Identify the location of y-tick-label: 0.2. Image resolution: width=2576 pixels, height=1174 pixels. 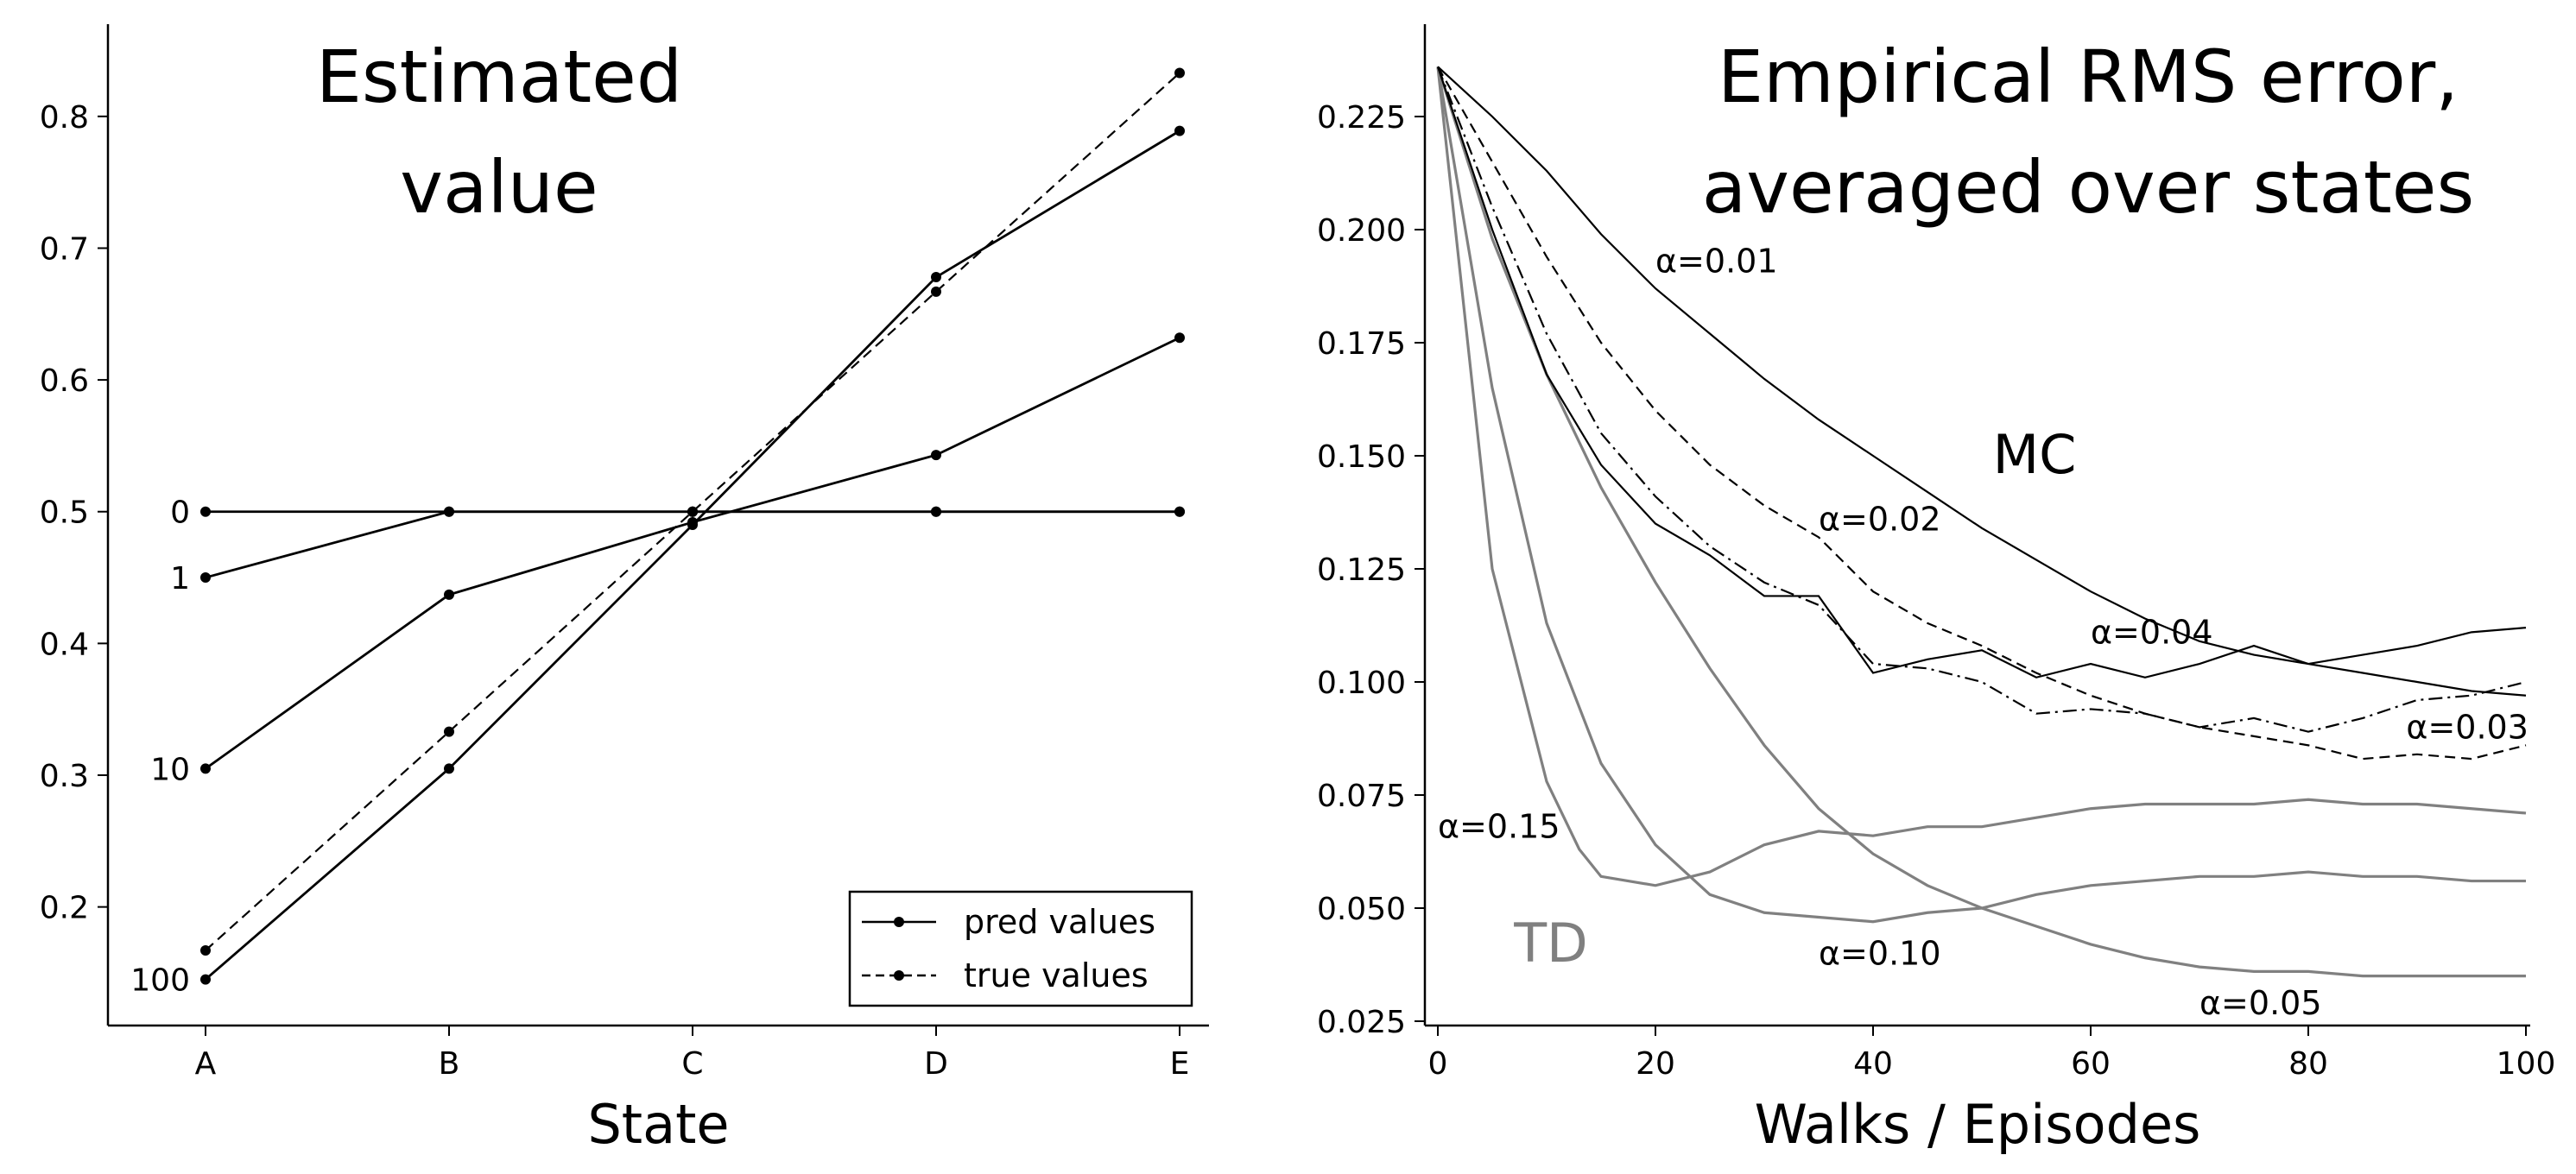
(64, 909).